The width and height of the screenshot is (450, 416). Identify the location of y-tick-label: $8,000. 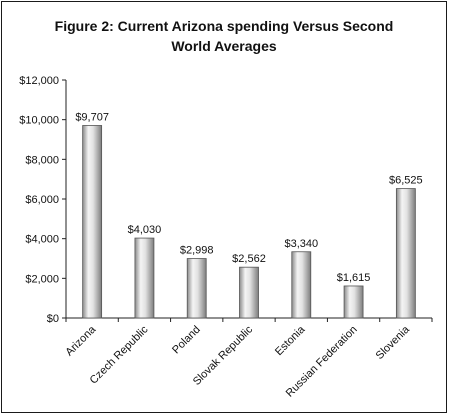
(42, 160).